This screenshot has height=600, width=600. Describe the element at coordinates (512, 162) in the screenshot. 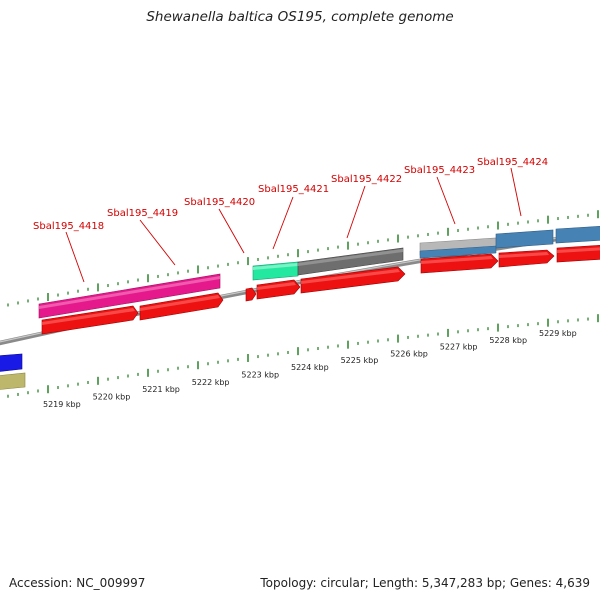

I see `gene-label-4424: Sbal195_4424` at that location.